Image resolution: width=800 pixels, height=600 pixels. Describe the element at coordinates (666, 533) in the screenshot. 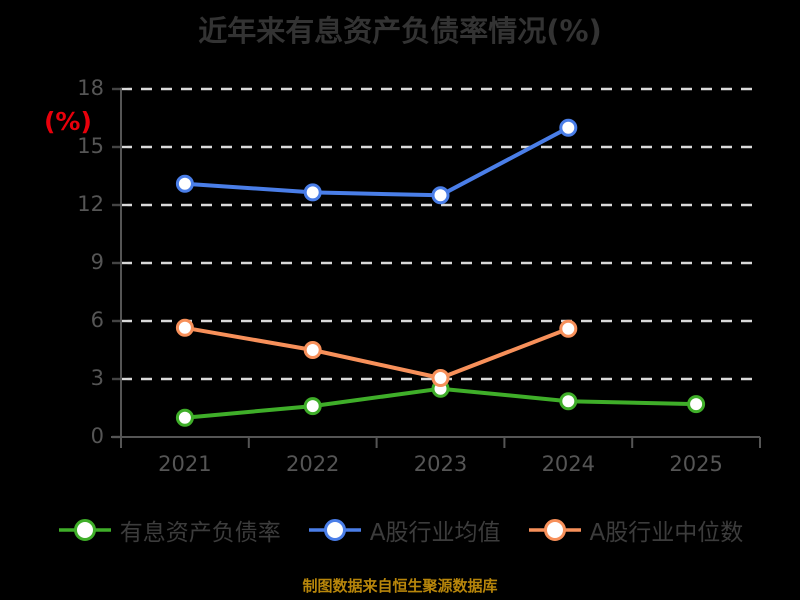

I see `legend-label-2: A股行业中位数` at that location.